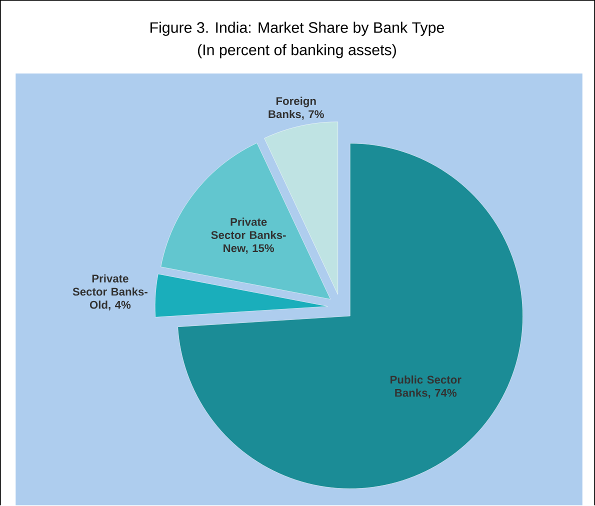  I want to click on slice-label: Public Sector Banks, 74%, so click(426, 387).